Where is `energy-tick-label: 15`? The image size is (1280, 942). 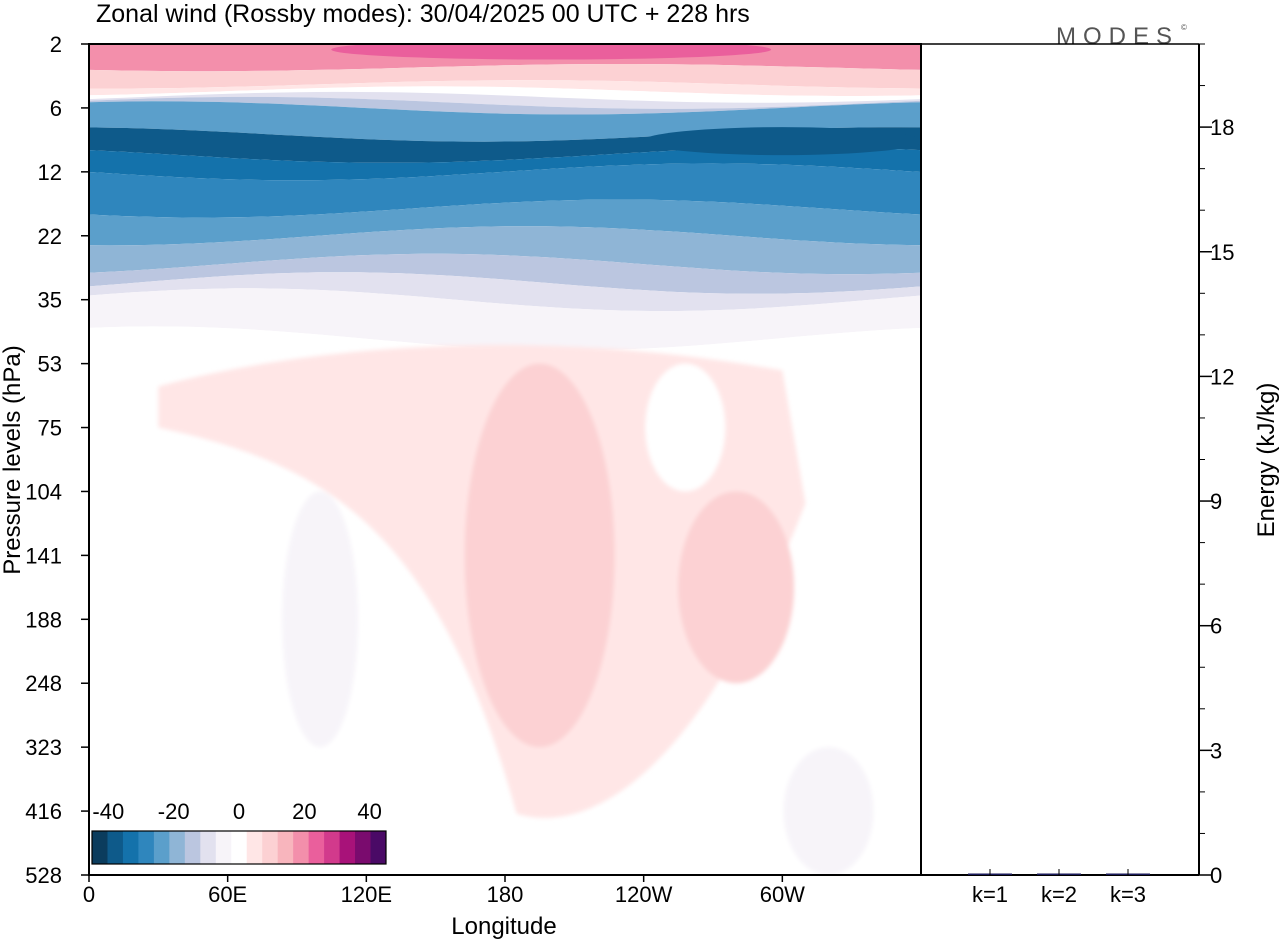 energy-tick-label: 15 is located at coordinates (1222, 252).